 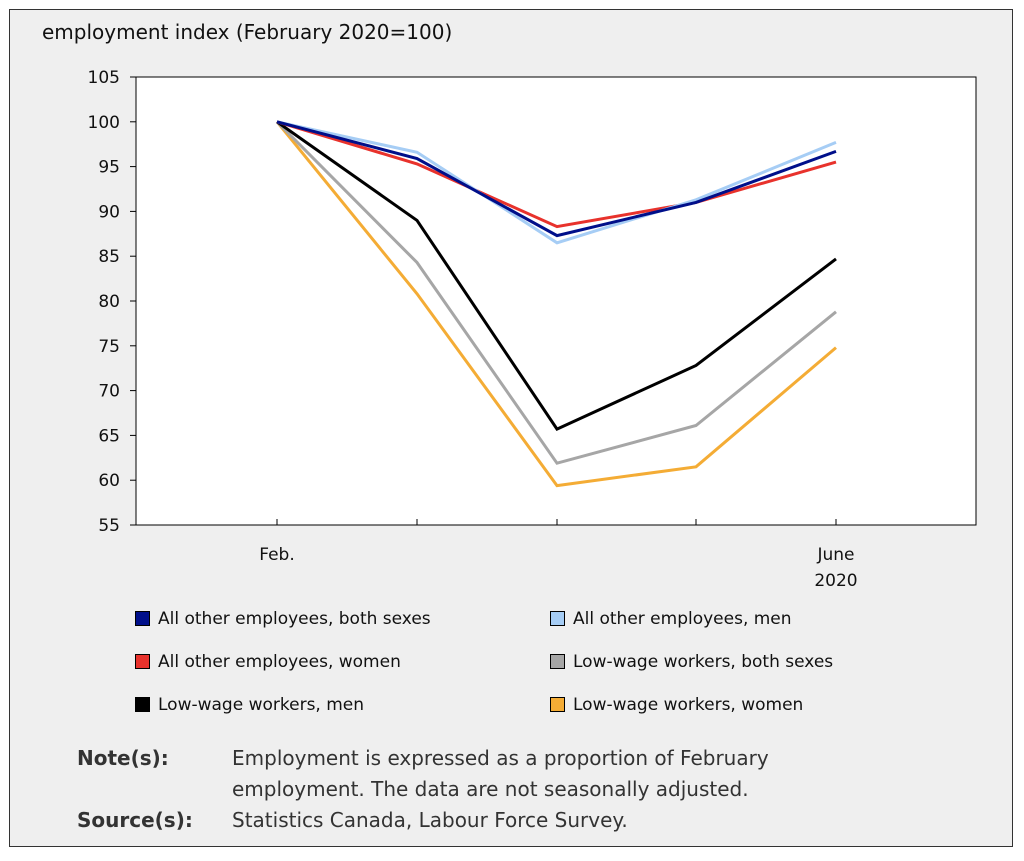 What do you see at coordinates (109, 257) in the screenshot?
I see `y-tick-label: 85` at bounding box center [109, 257].